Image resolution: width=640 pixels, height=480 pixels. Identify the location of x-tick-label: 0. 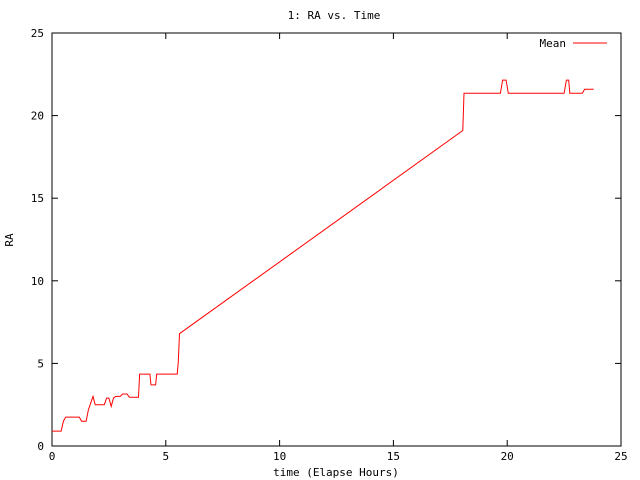
(52, 456).